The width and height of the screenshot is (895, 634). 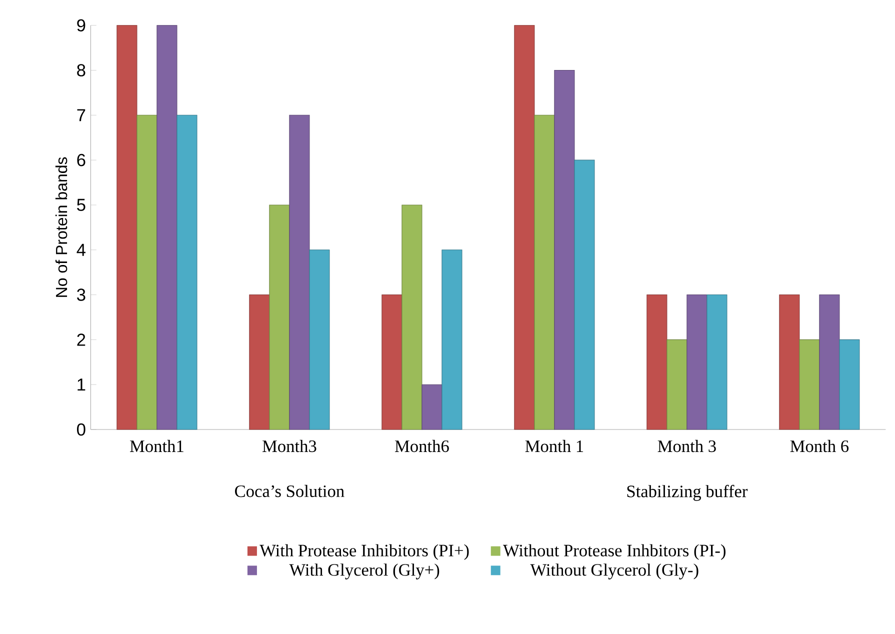 I want to click on x-tick-label: Month 3, so click(x=687, y=446).